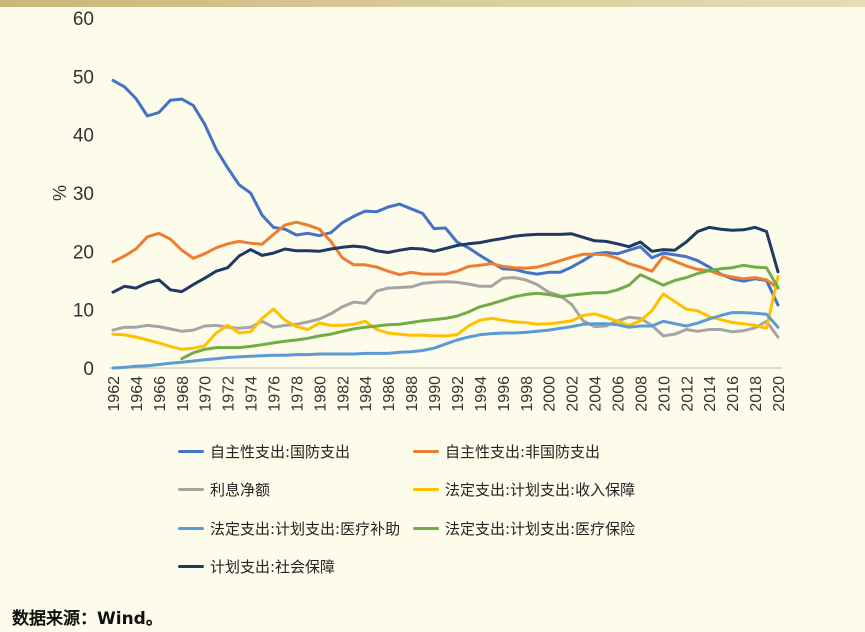  I want to click on x-tick-label: 1984, so click(366, 394).